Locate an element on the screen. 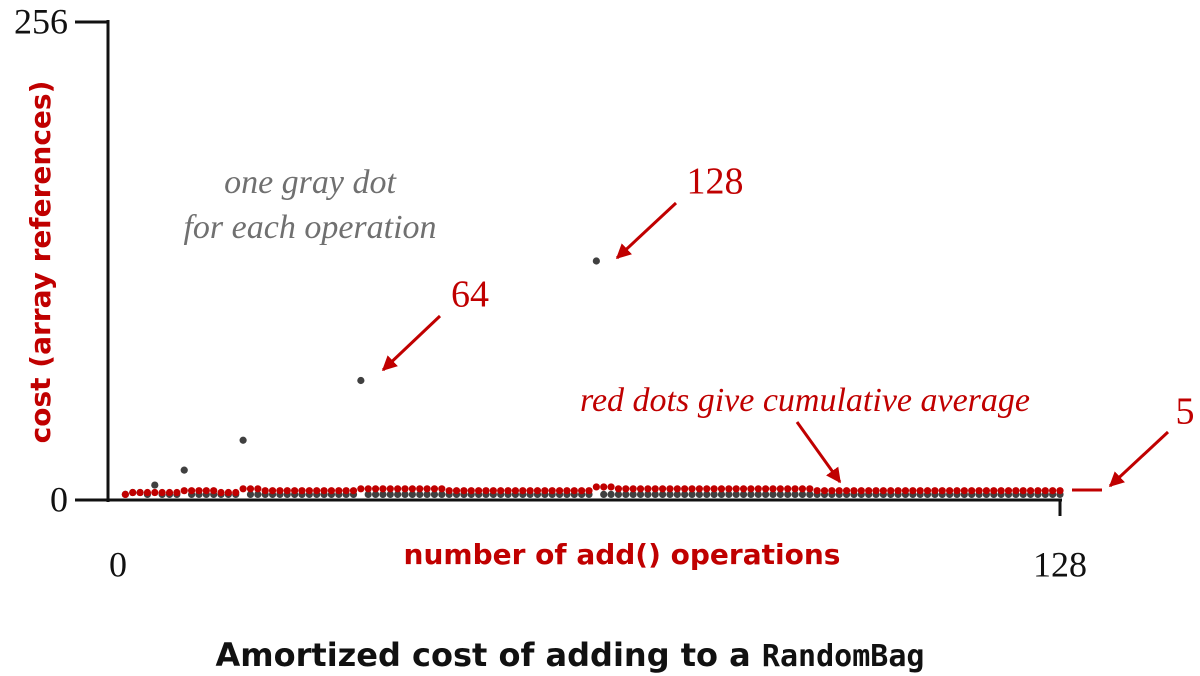 This screenshot has height=676, width=1200. annotation: red dots give cumulative average is located at coordinates (805, 400).